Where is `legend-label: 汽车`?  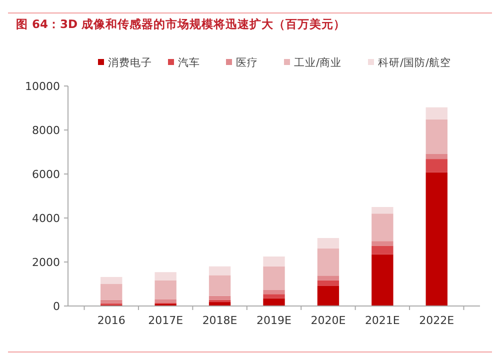
legend-label: 汽车 is located at coordinates (189, 62).